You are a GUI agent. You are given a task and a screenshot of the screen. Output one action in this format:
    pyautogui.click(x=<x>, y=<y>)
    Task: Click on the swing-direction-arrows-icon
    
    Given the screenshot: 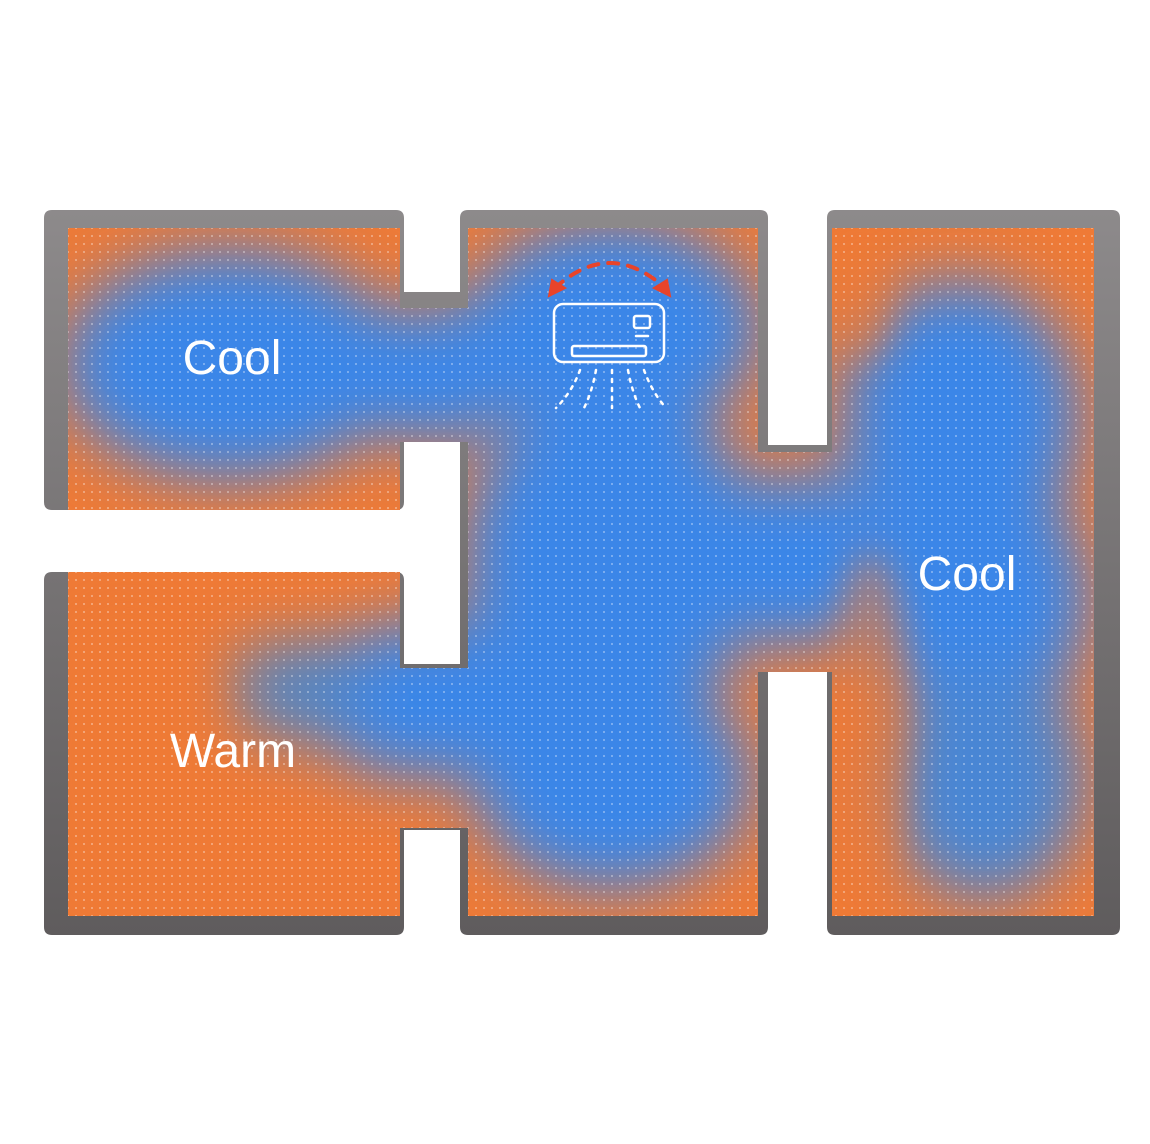 What is the action you would take?
    pyautogui.click(x=609, y=279)
    